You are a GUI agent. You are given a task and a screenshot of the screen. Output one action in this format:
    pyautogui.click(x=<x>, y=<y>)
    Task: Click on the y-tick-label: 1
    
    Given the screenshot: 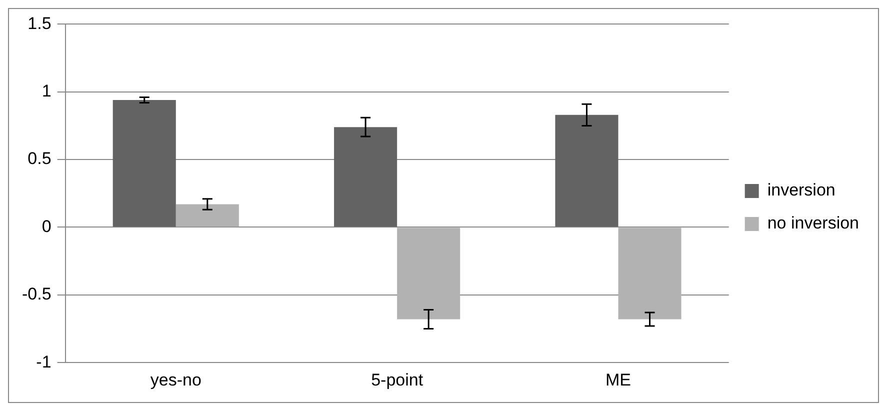 What is the action you would take?
    pyautogui.click(x=47, y=91)
    